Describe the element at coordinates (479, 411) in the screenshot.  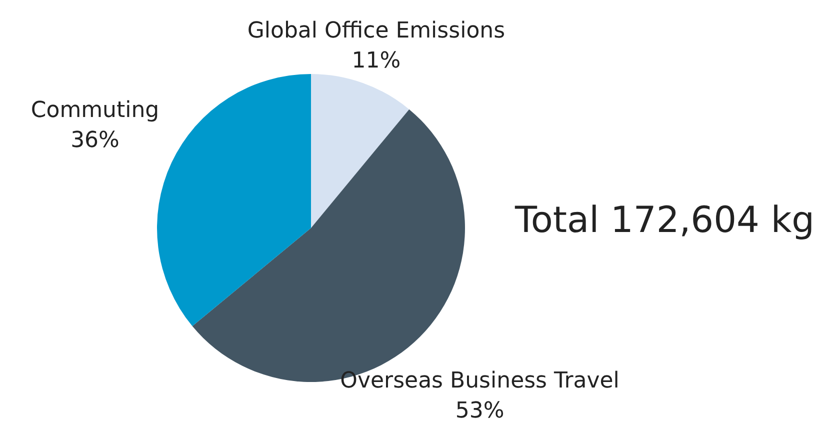
I see `data-label: 53%` at that location.